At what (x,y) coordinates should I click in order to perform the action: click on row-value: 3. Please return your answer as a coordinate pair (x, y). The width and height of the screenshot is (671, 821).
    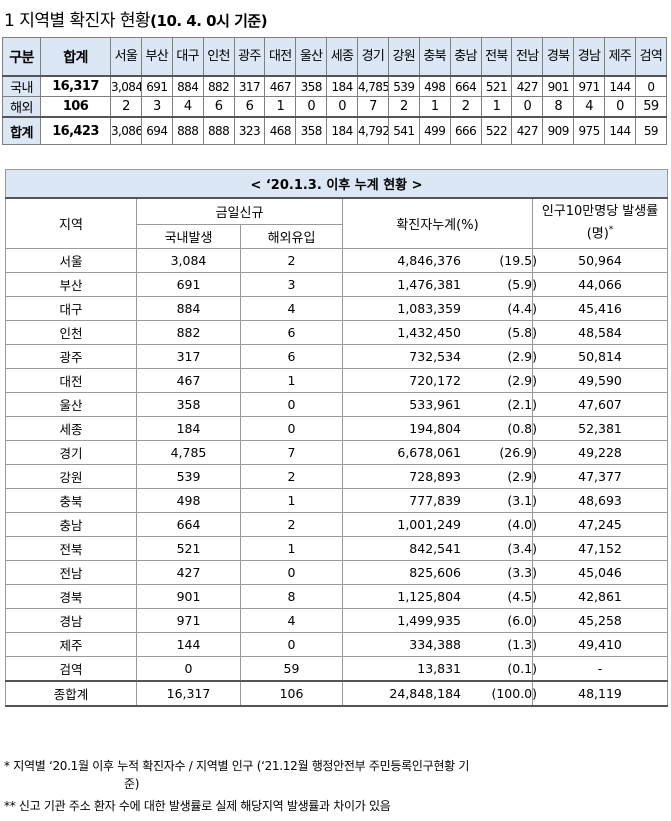
    Looking at the image, I should click on (156, 107).